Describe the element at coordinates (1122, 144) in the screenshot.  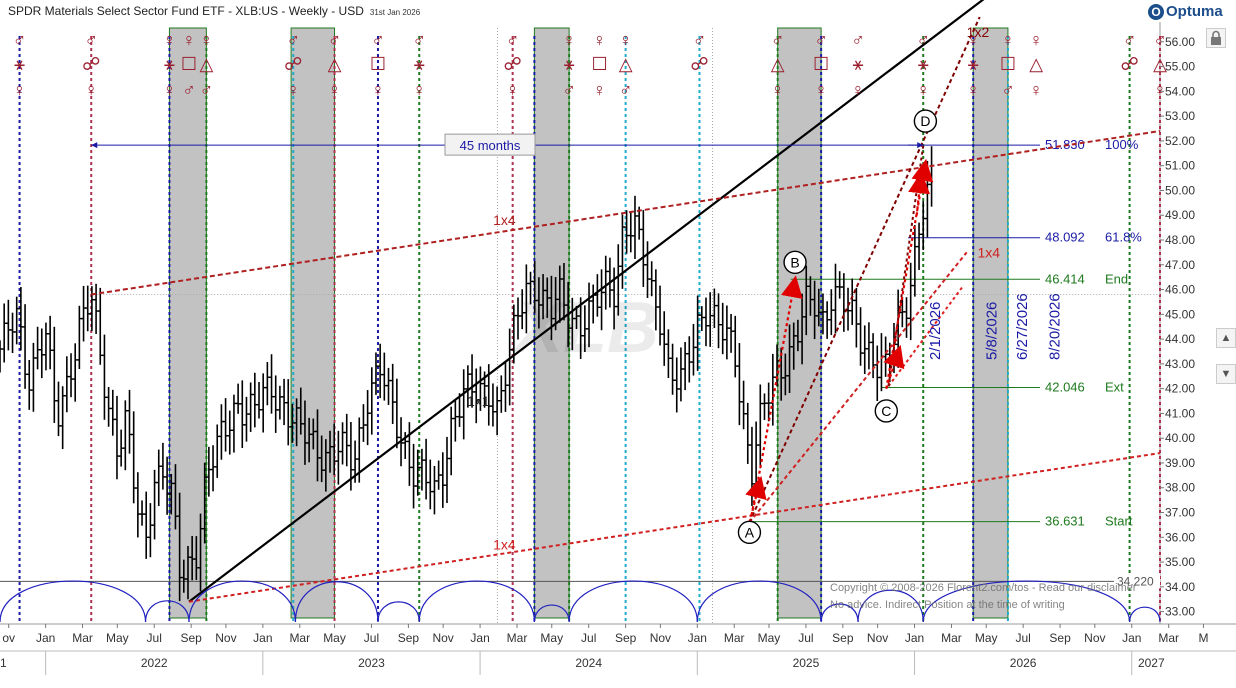
I see `level-name-label: 100%` at that location.